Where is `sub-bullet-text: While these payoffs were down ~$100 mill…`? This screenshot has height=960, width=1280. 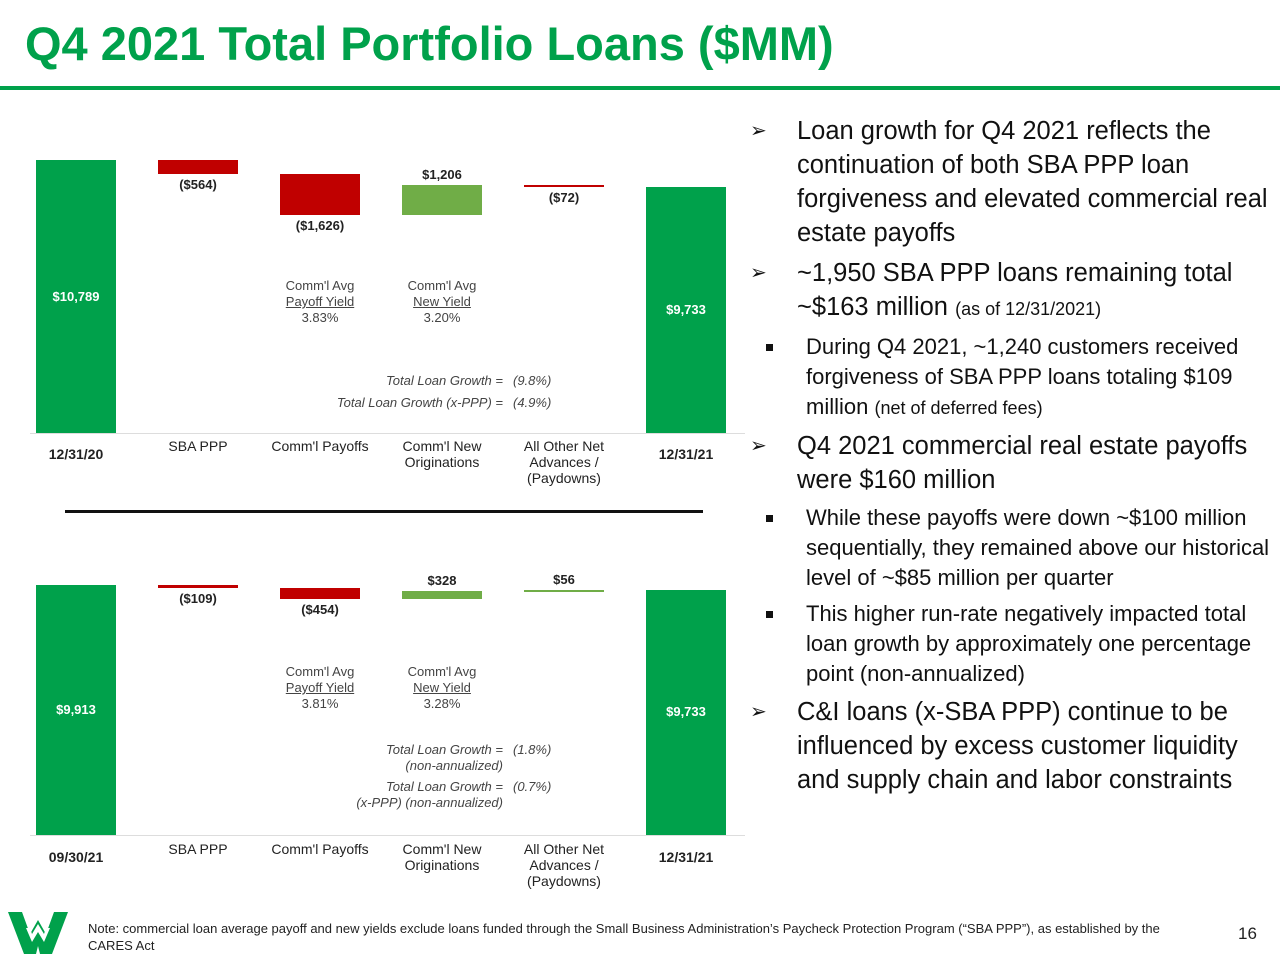
sub-bullet-text: While these payoffs were down ~$100 mill… is located at coordinates (1038, 547).